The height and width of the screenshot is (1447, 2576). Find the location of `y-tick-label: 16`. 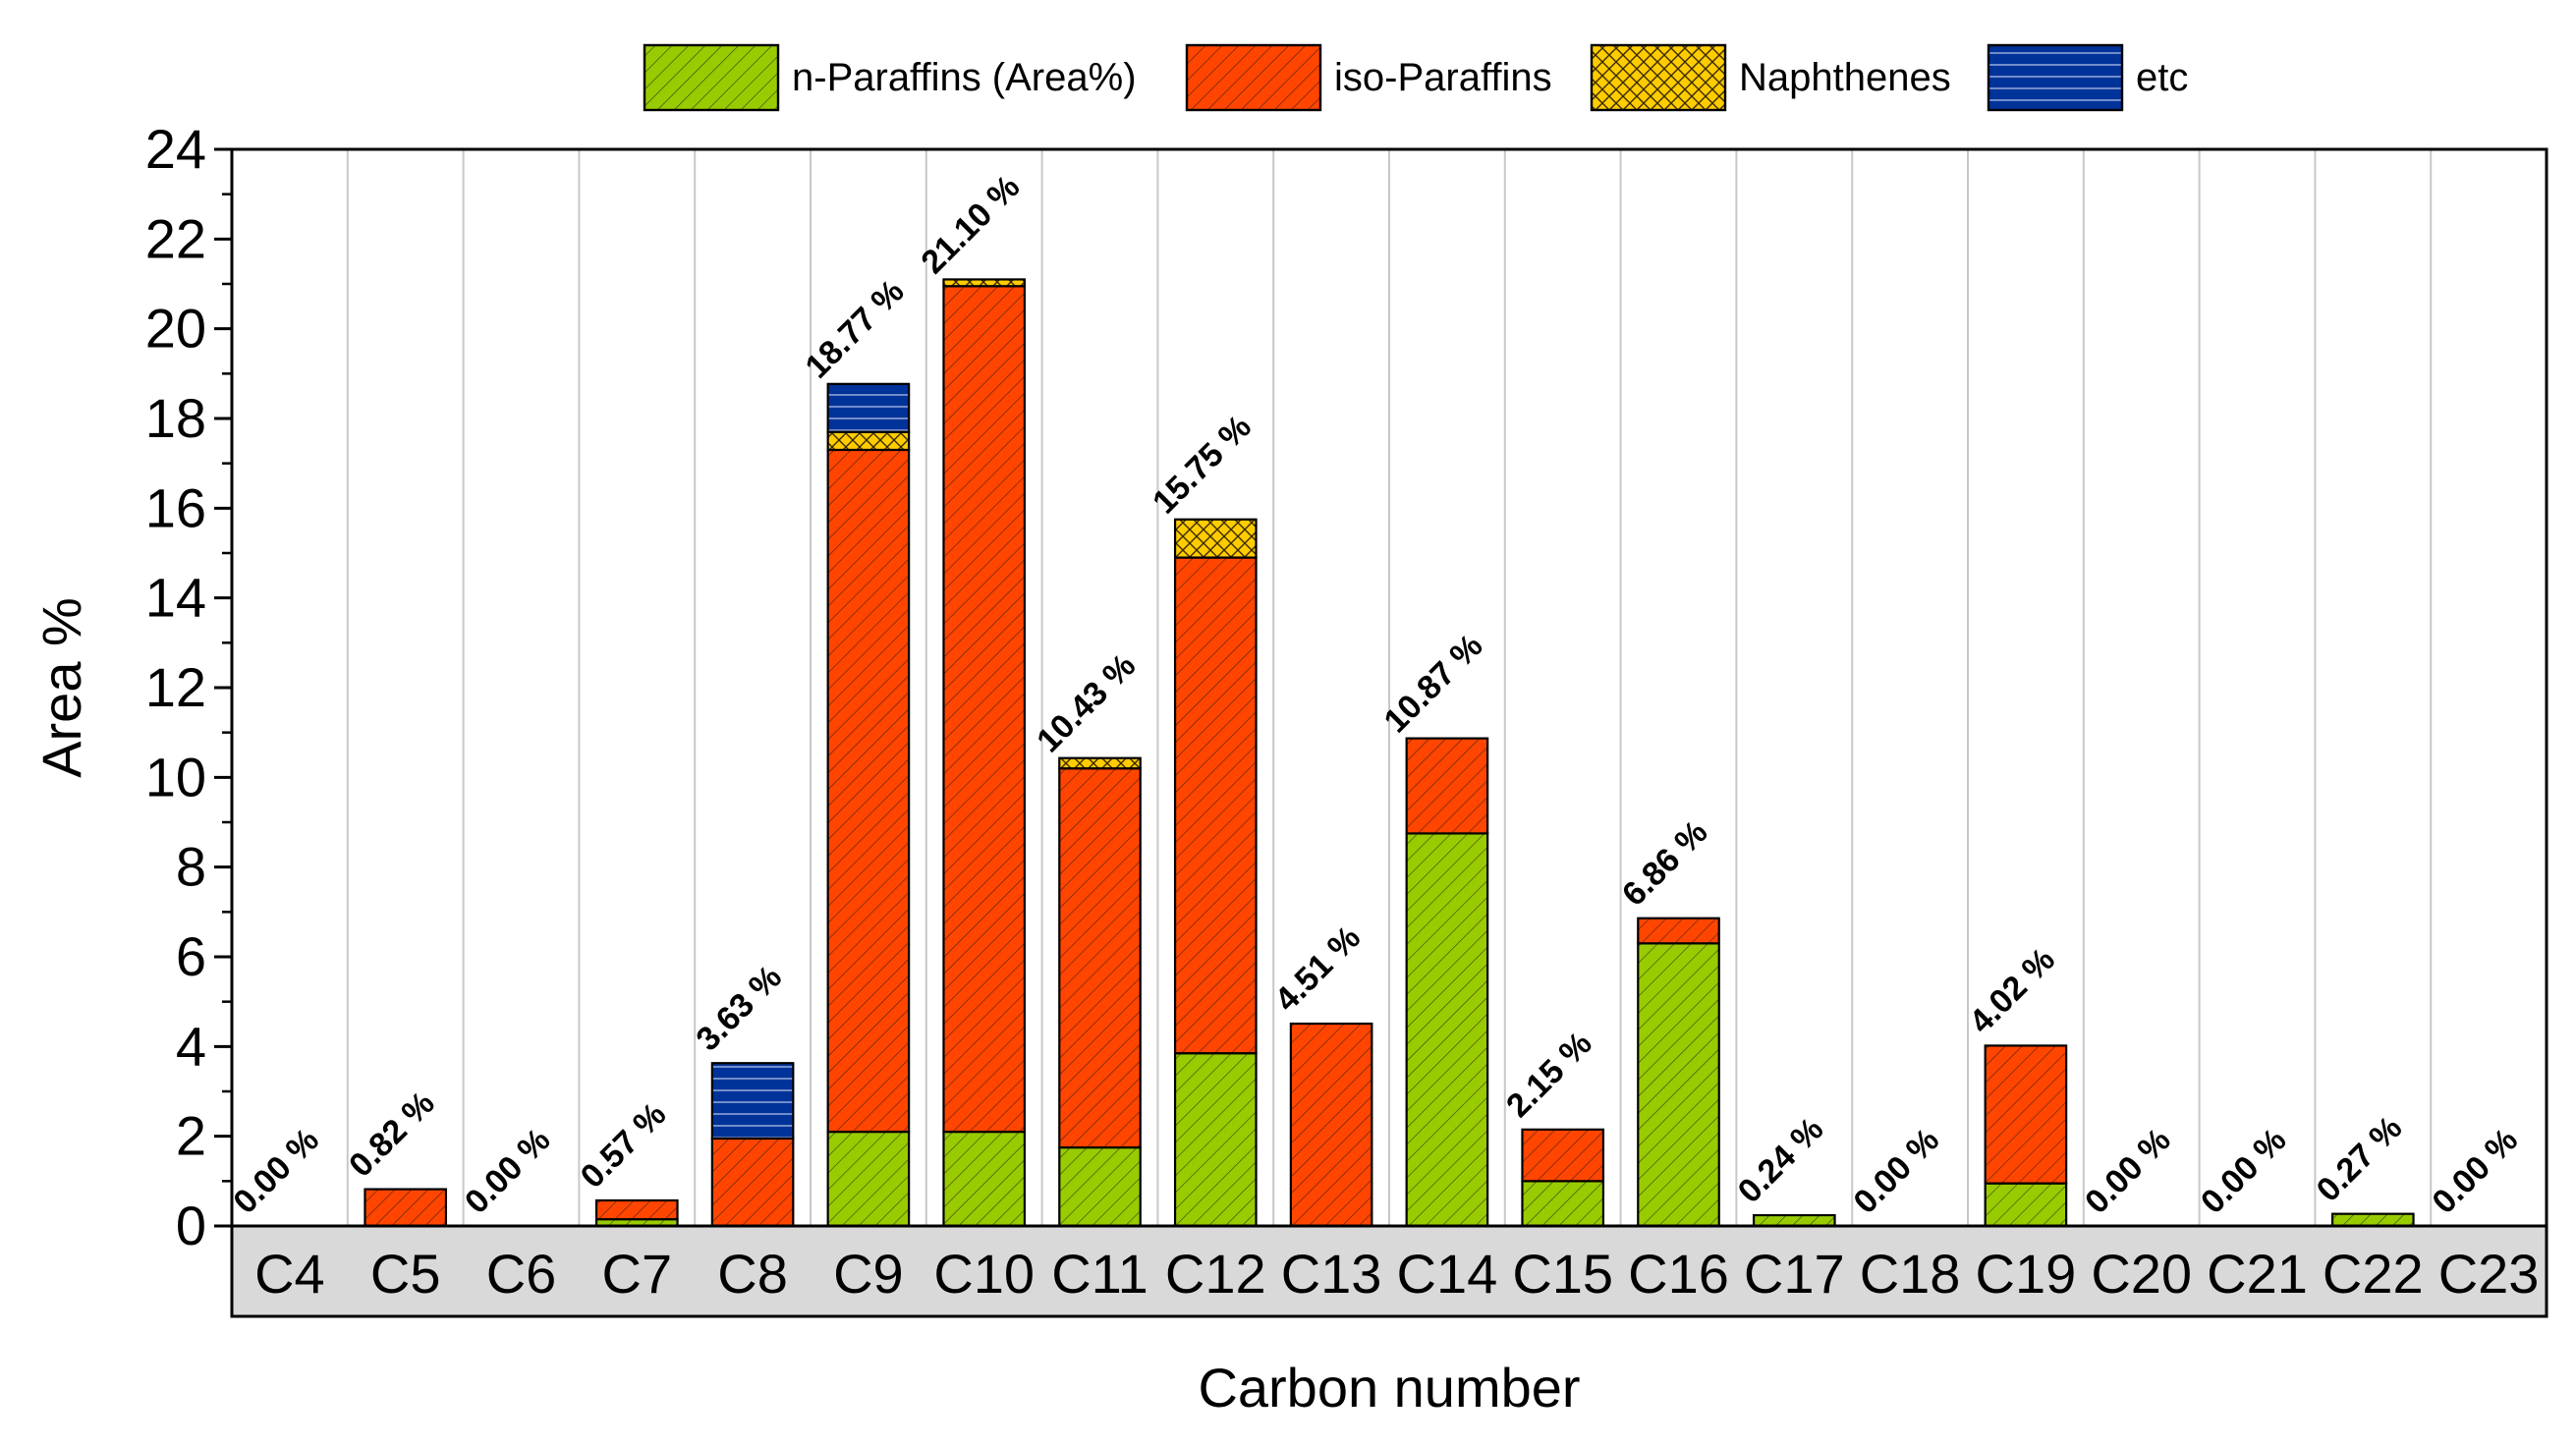

y-tick-label: 16 is located at coordinates (175, 507).